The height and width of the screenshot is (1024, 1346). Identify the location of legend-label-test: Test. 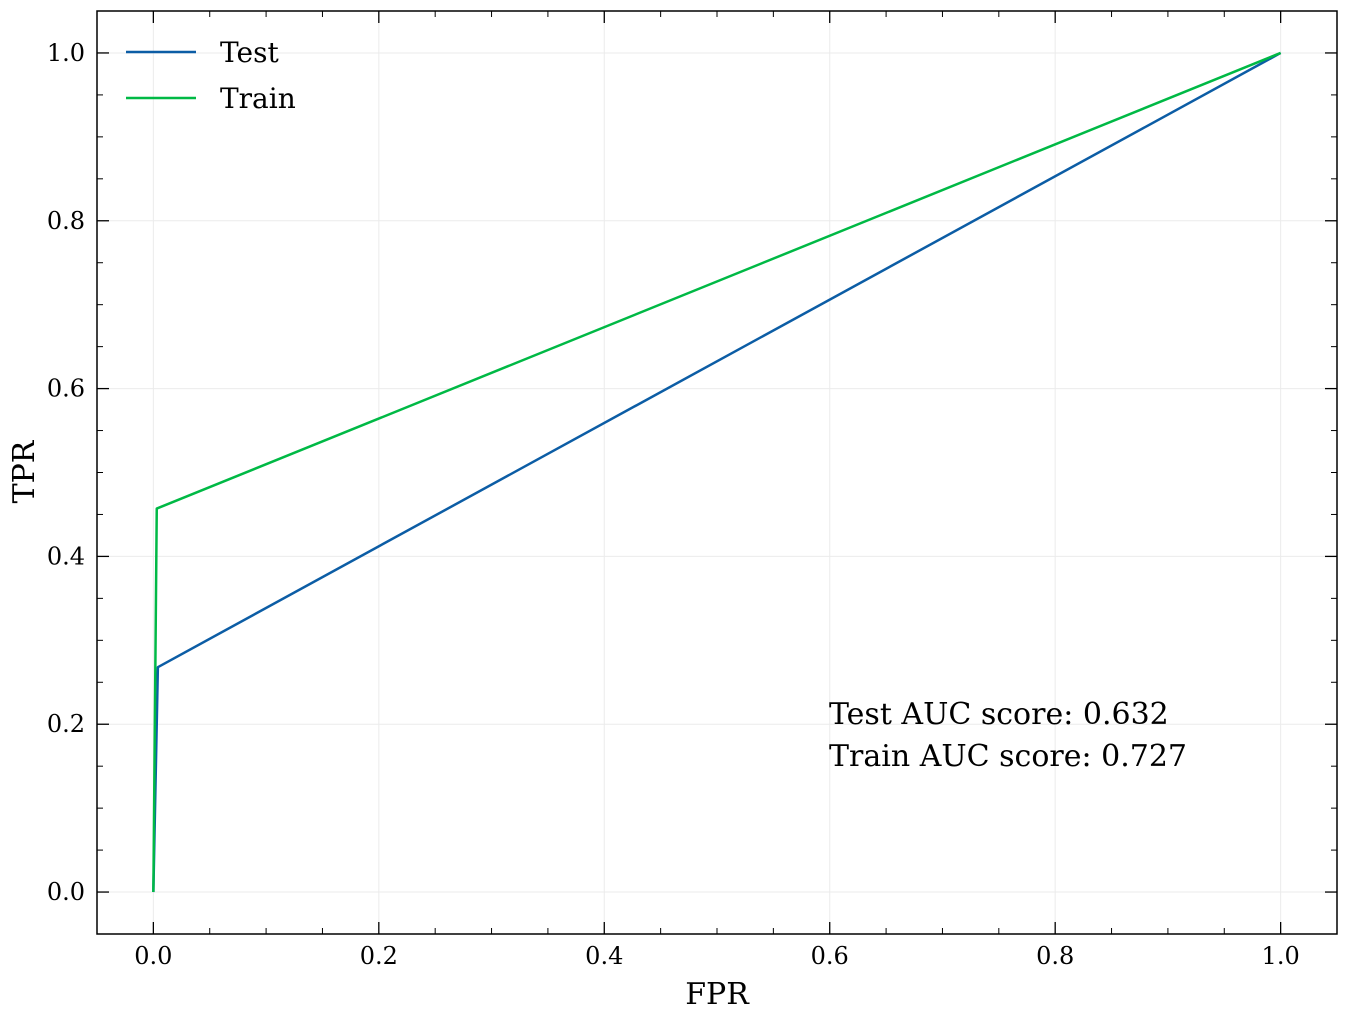
(249, 52).